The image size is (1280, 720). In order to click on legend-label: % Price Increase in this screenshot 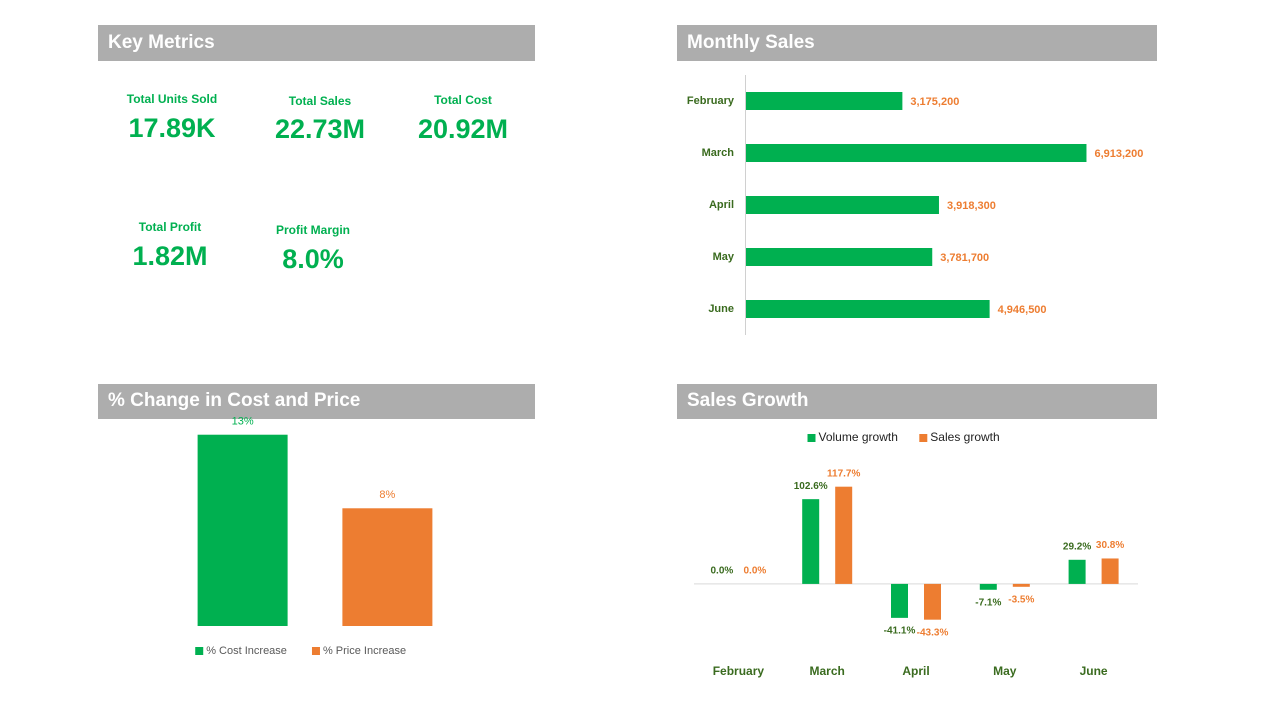, I will do `click(364, 651)`.